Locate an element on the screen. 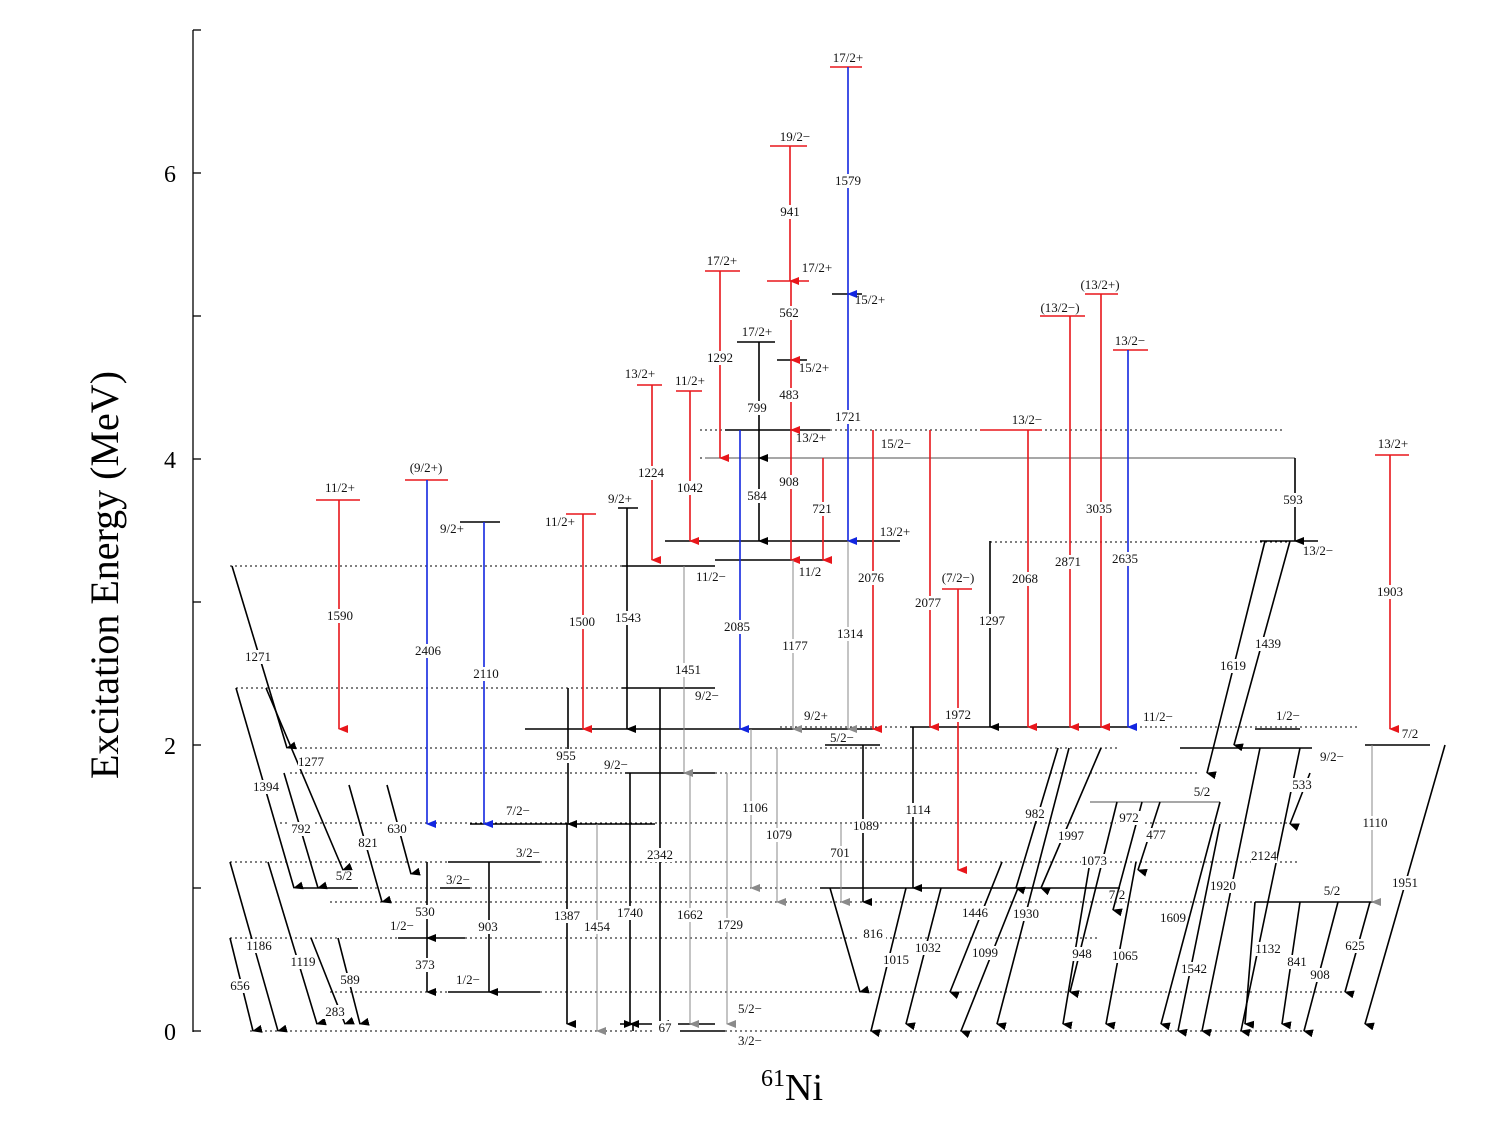 The image size is (1500, 1125). transition-energy-label: 903 is located at coordinates (488, 926).